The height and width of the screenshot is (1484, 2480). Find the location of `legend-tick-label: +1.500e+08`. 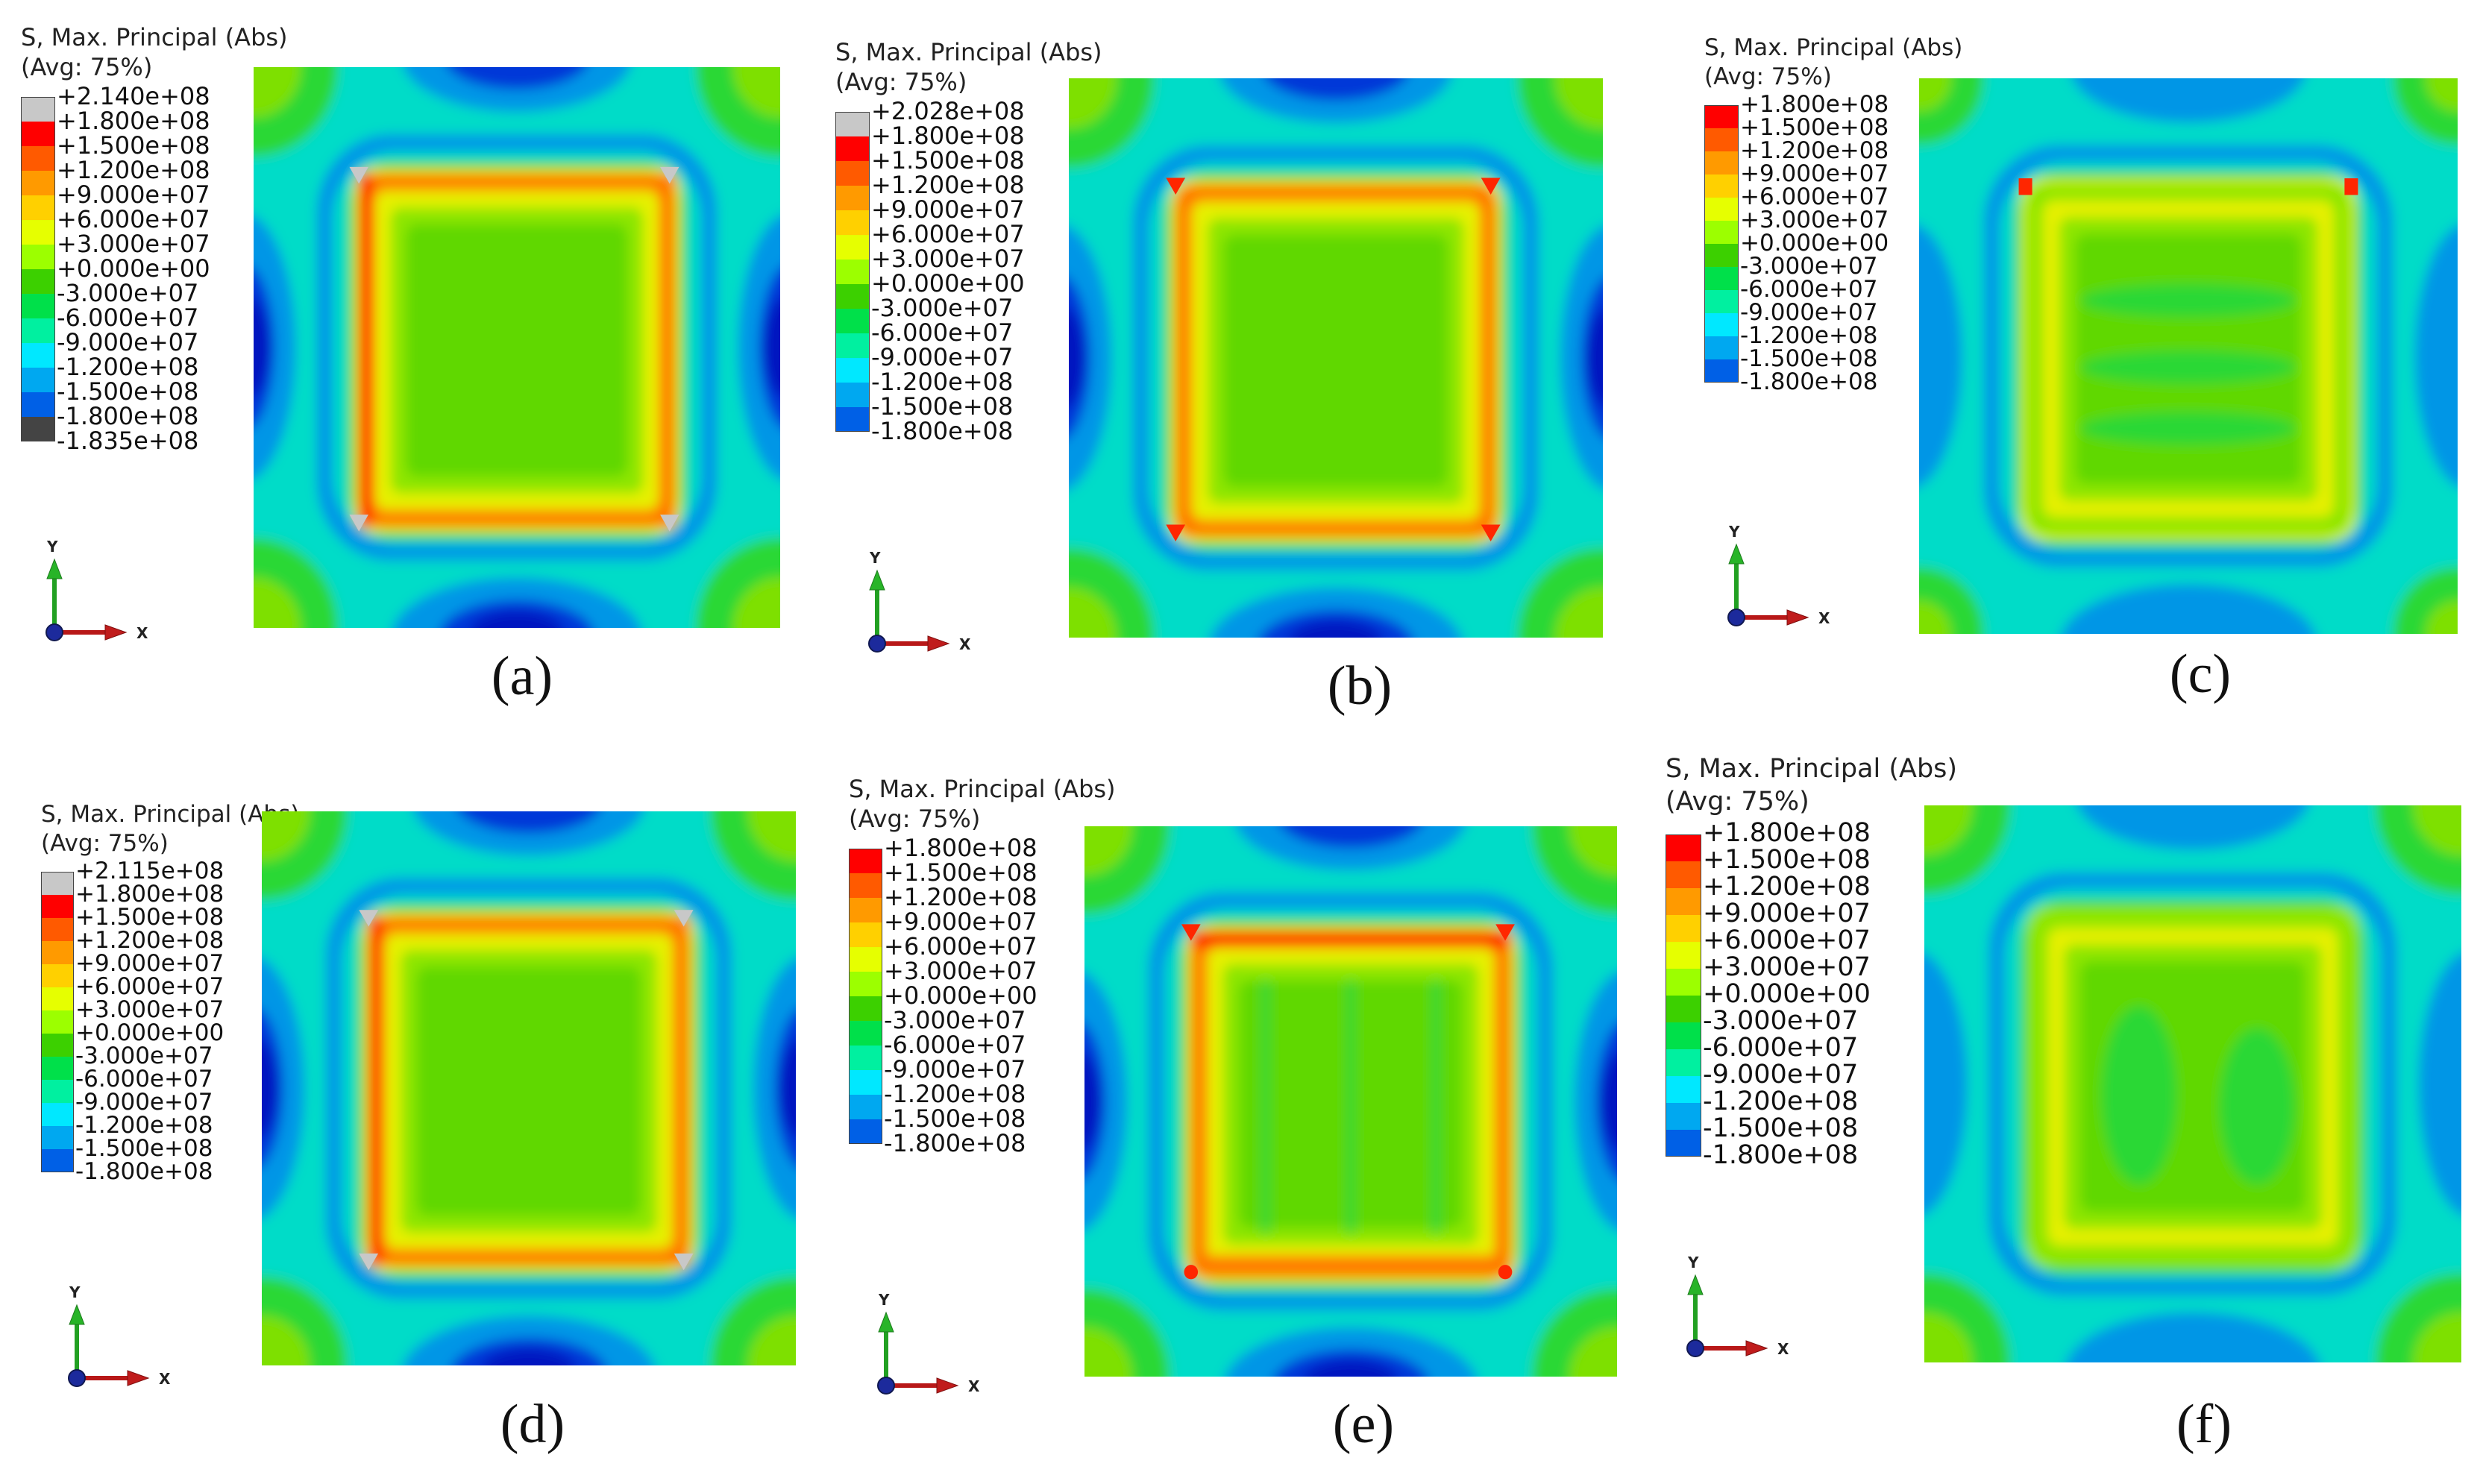

legend-tick-label: +1.500e+08 is located at coordinates (948, 160).